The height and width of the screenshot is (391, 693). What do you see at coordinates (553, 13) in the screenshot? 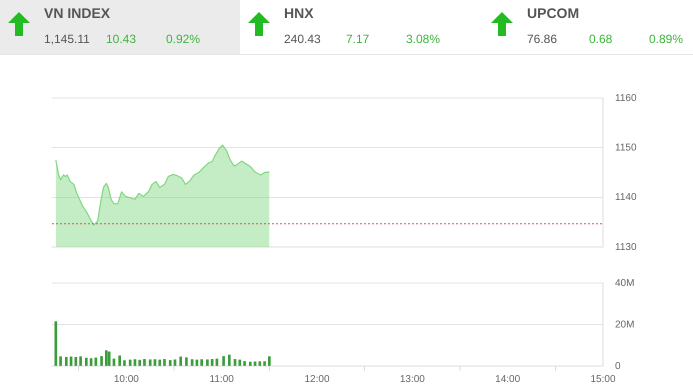
I see `text: UPCOM` at bounding box center [553, 13].